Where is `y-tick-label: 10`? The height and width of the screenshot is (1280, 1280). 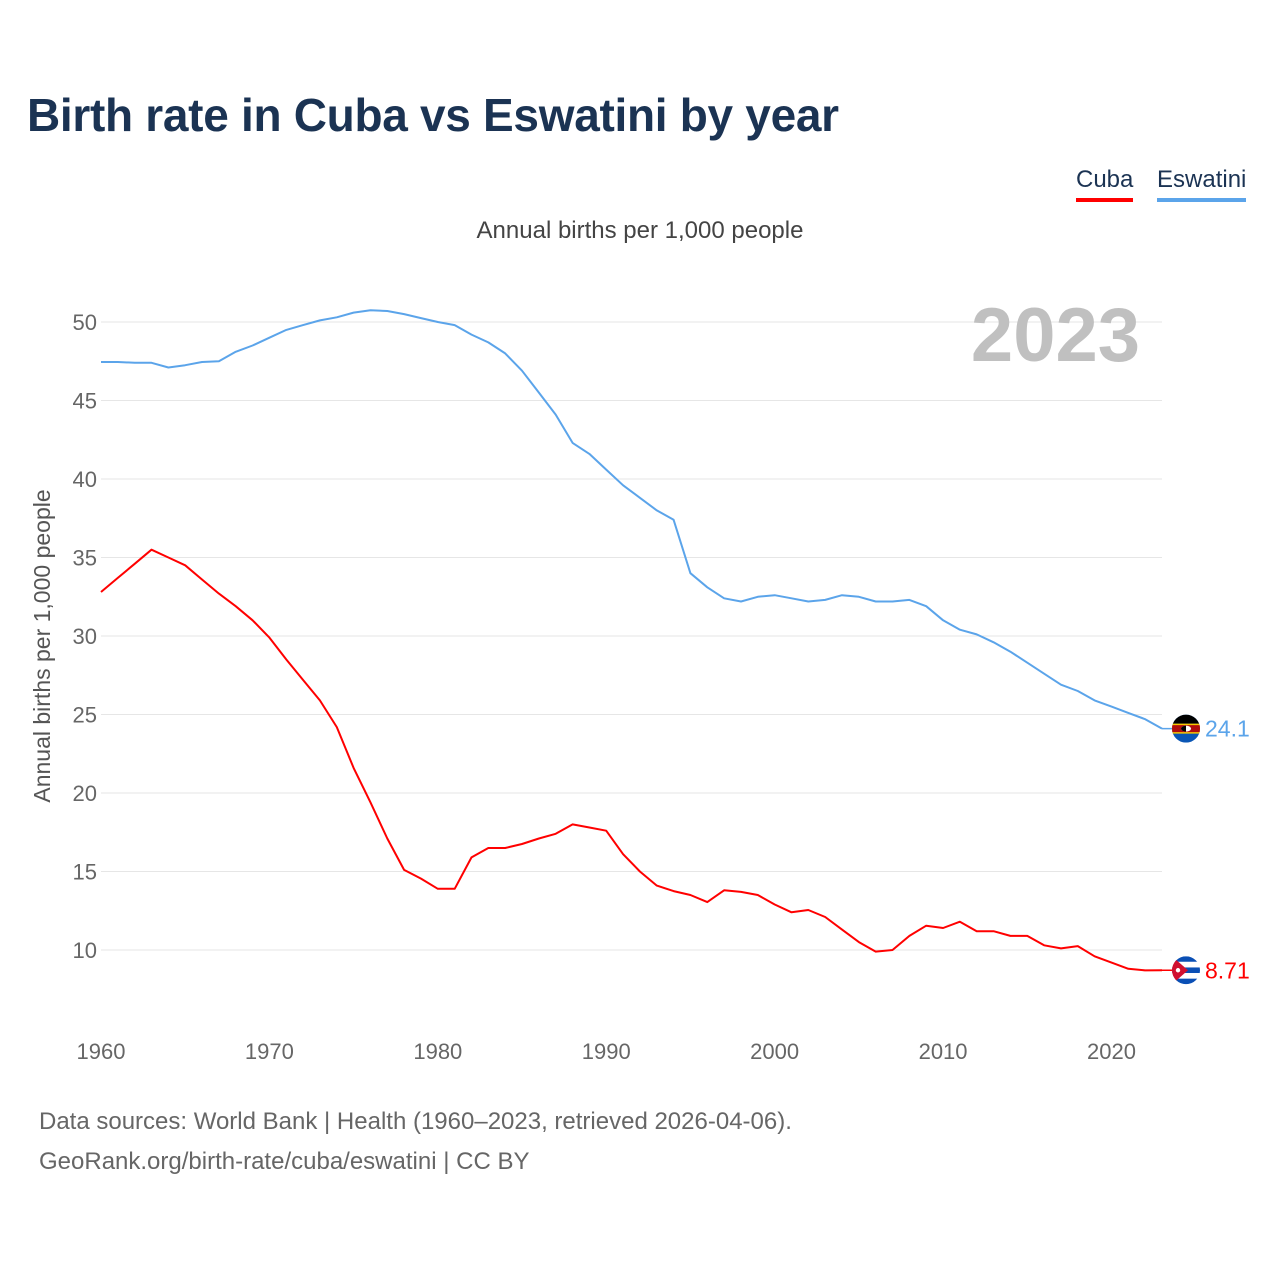 y-tick-label: 10 is located at coordinates (85, 950).